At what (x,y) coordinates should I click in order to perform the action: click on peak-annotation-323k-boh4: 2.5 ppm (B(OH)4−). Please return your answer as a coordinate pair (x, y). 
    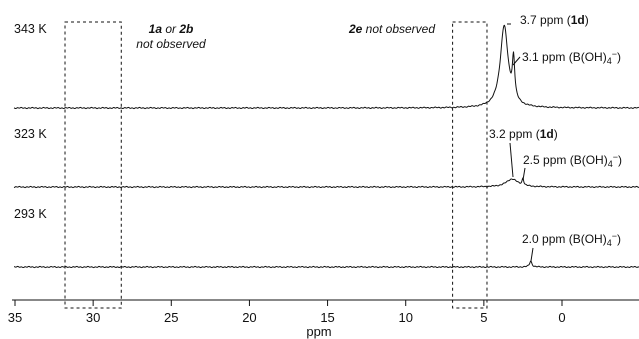
    Looking at the image, I should click on (572, 160).